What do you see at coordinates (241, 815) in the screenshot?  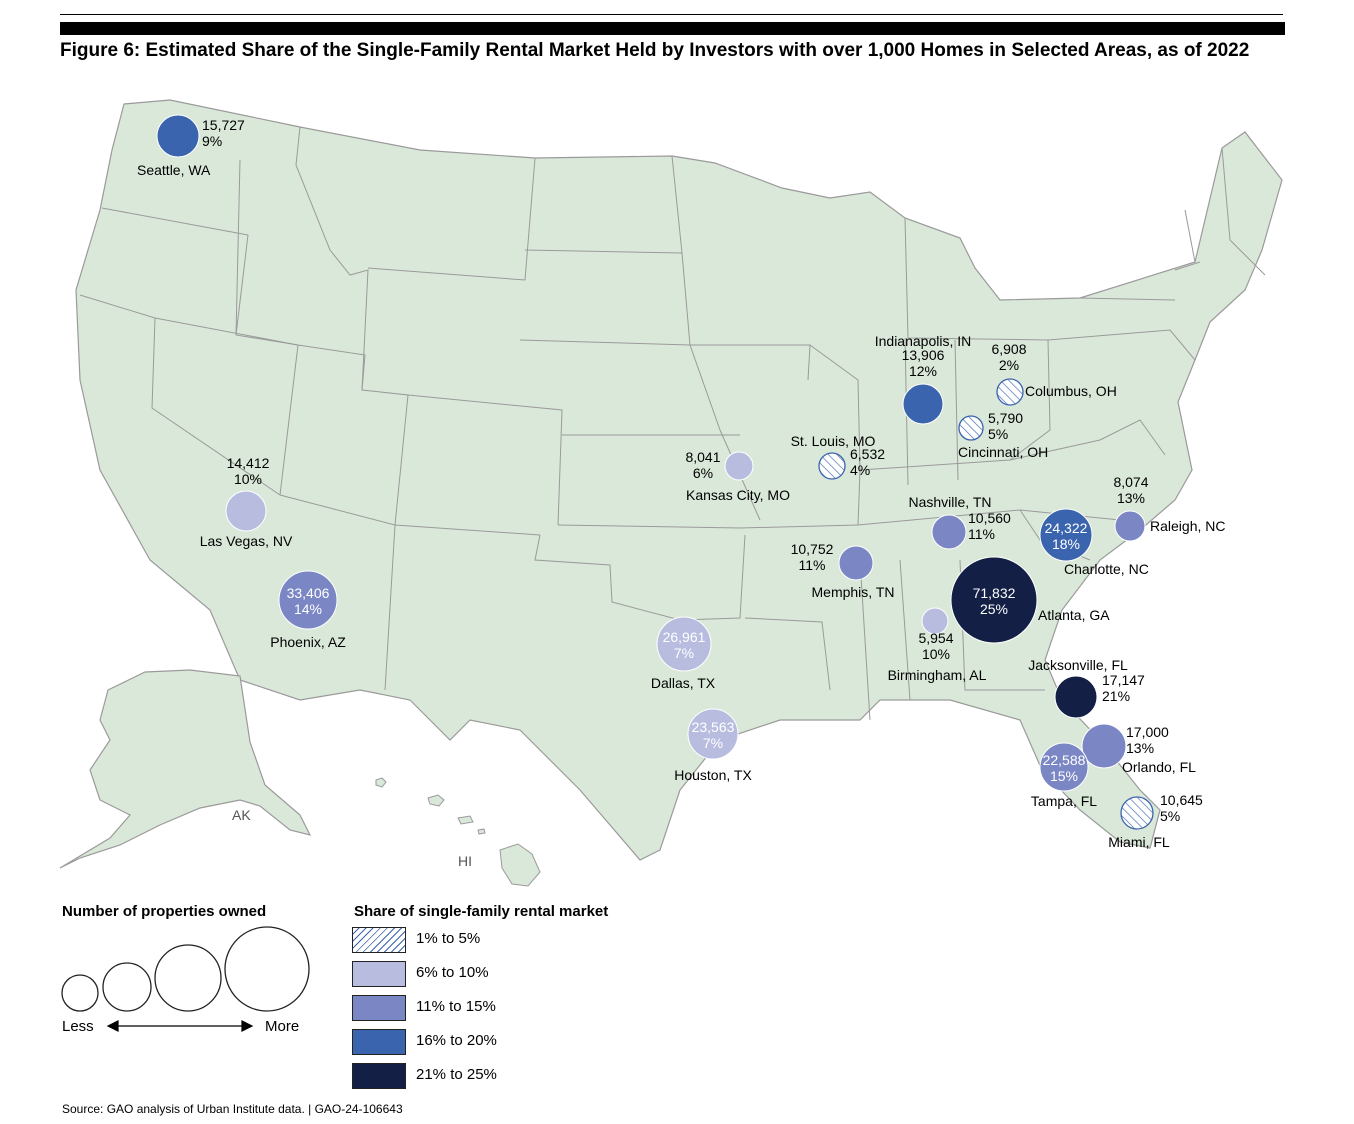 I see `alaska-label: AK` at bounding box center [241, 815].